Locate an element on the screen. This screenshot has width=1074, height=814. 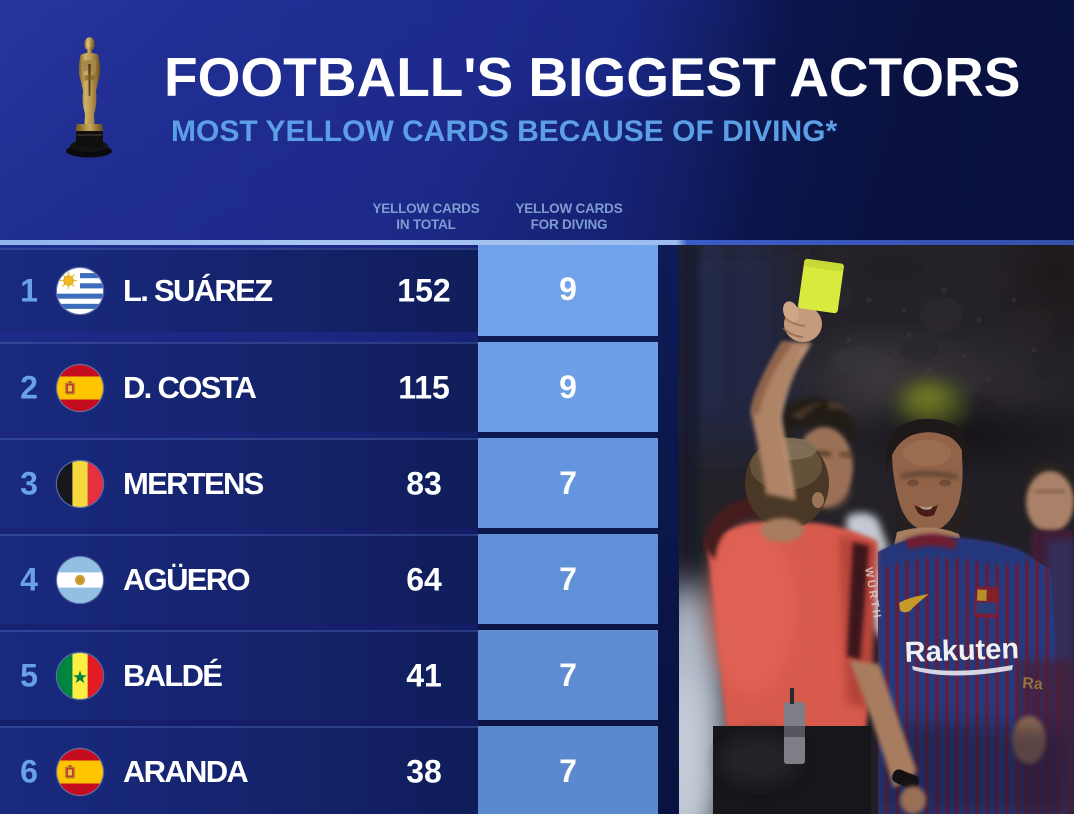
svg-text: Ra is located at coordinates (1033, 684).